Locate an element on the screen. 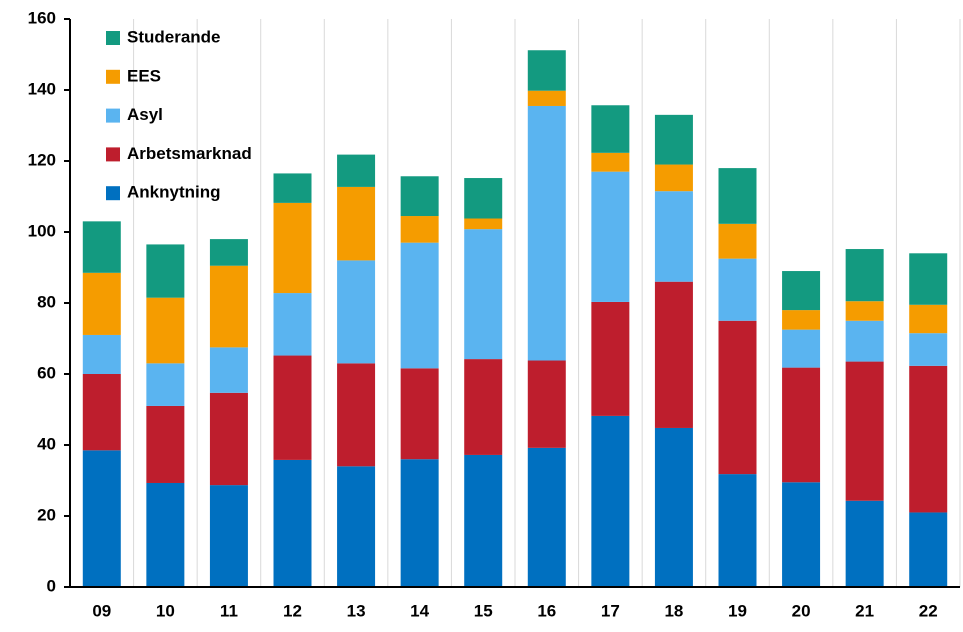  legend-label: Asyl is located at coordinates (145, 114).